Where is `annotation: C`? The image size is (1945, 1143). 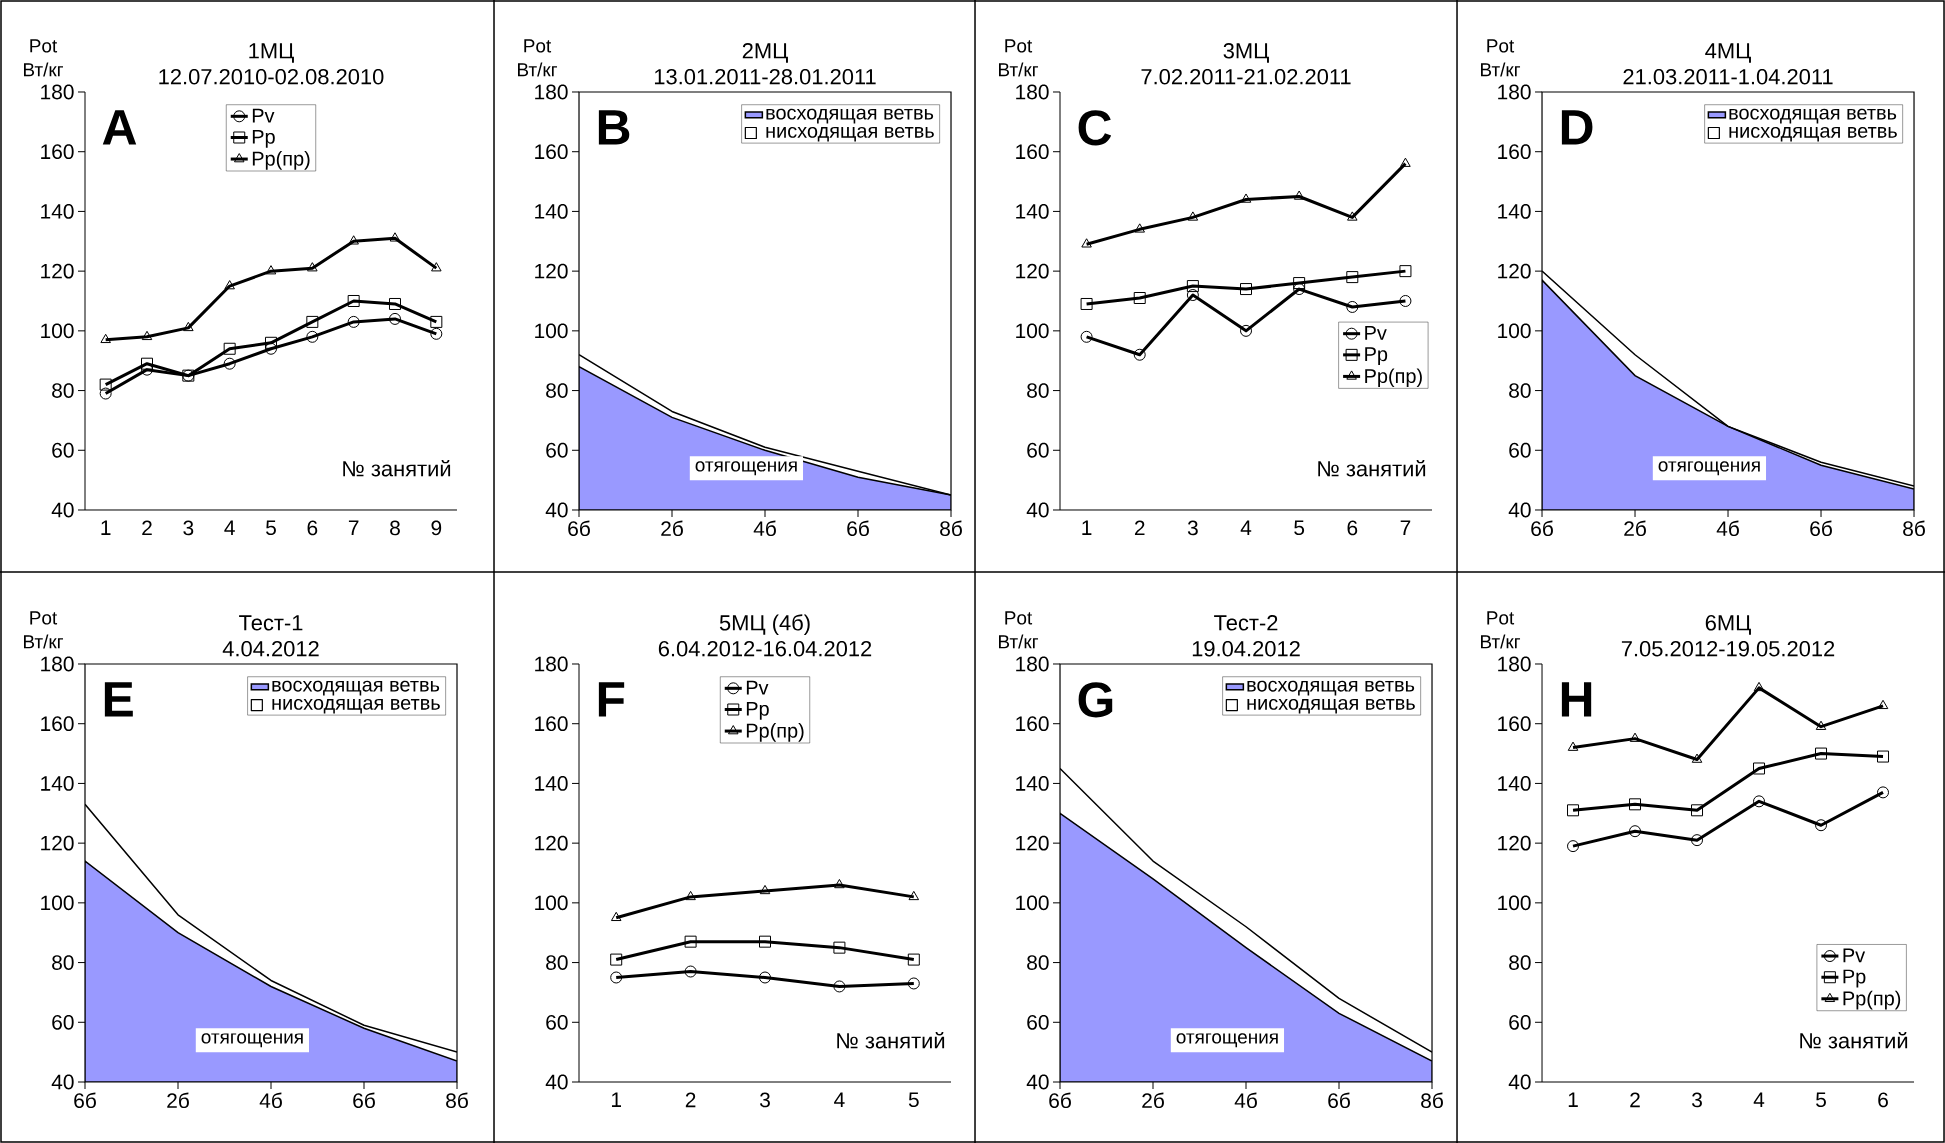 annotation: C is located at coordinates (1095, 128).